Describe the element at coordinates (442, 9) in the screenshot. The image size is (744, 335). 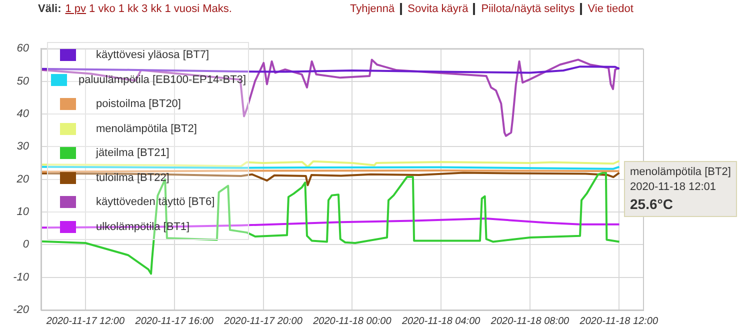
I see `text: Sovita käyrä` at that location.